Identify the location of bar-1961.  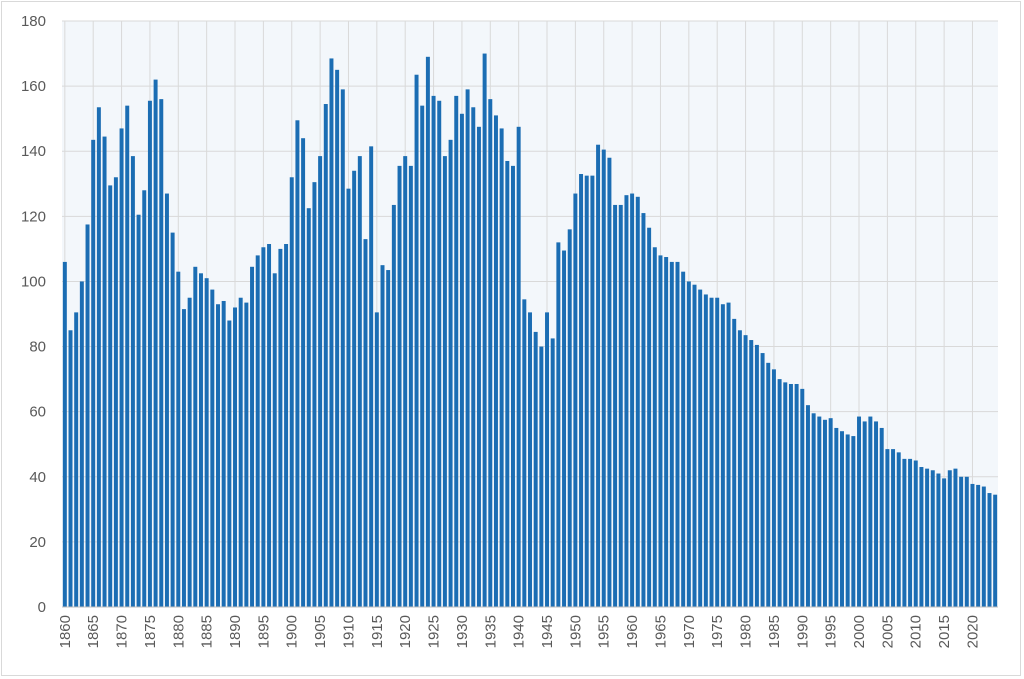
(637, 402).